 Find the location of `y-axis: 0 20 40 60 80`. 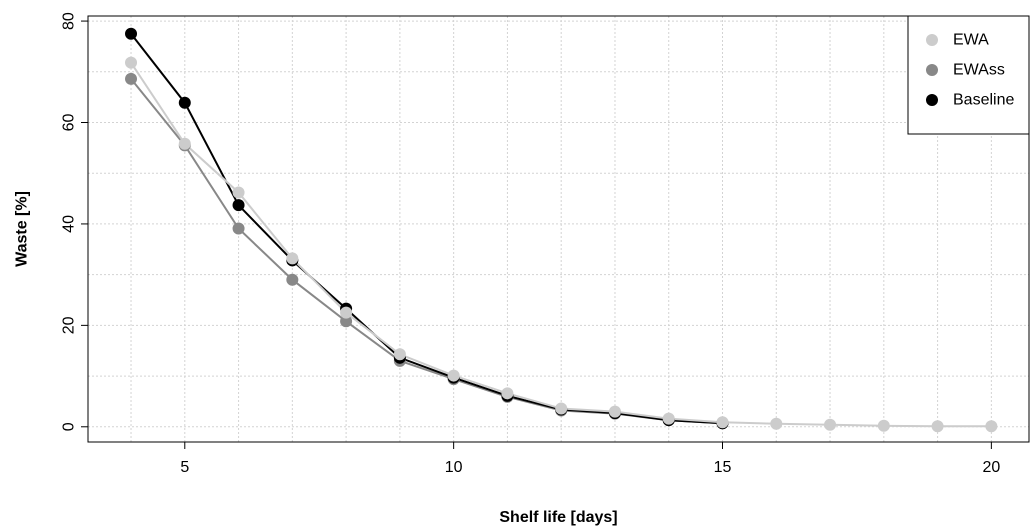

y-axis: 0 20 40 60 80 is located at coordinates (74, 221).